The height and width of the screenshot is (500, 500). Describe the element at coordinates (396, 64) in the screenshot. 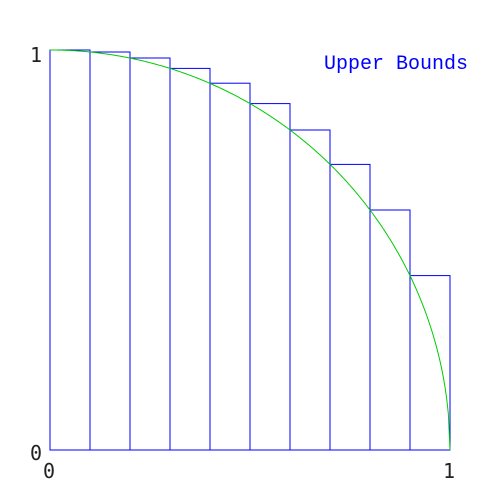

I see `chart-title: Upper Bounds` at that location.